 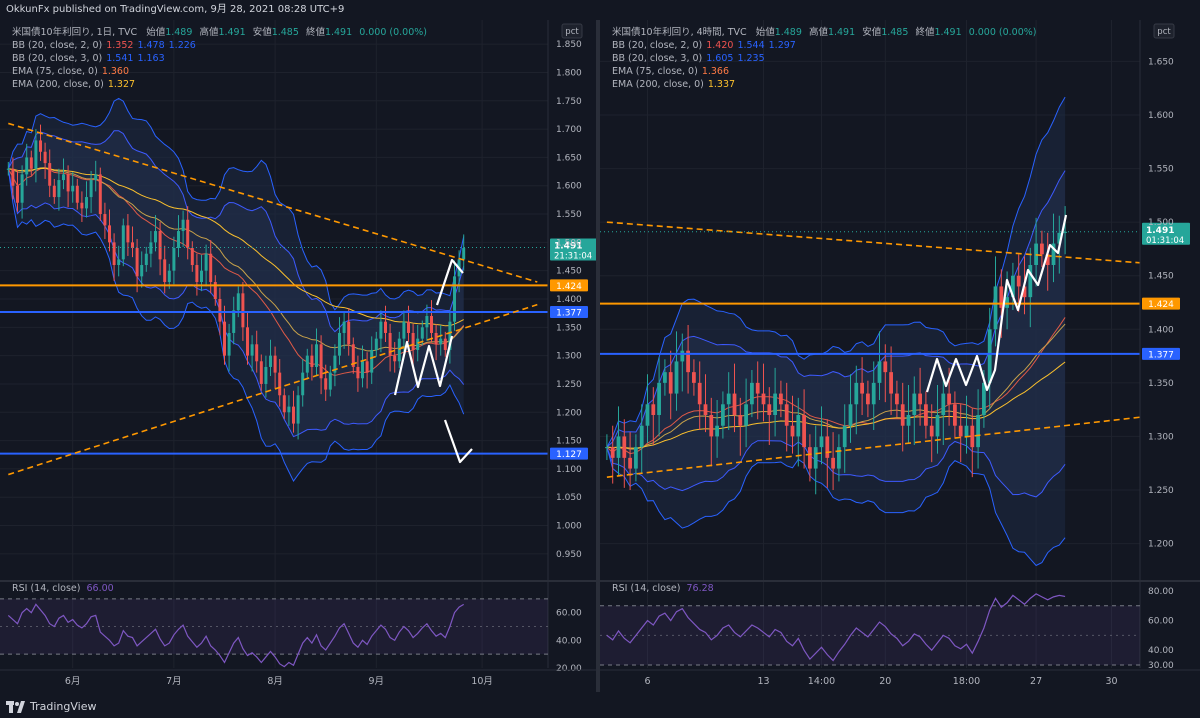 I want to click on daily-rsi-band, so click(x=274, y=626).